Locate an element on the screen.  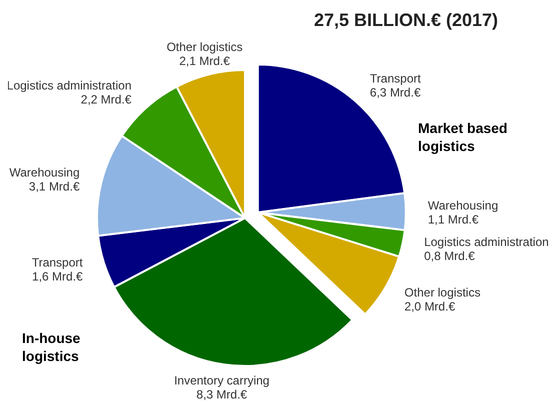
data-label: 2,2 Mrd.€ is located at coordinates (106, 99).